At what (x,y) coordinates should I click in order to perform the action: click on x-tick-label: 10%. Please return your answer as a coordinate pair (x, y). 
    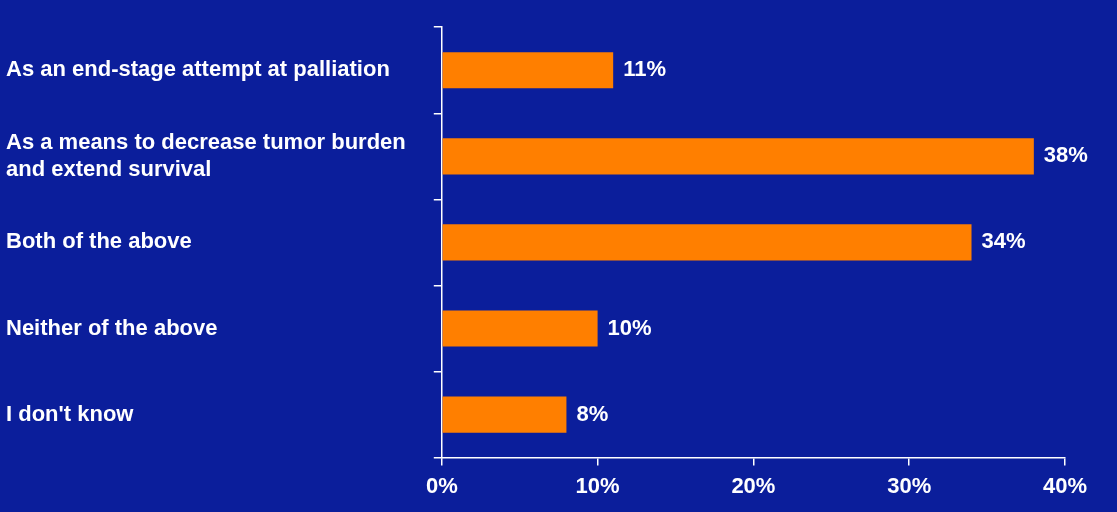
    Looking at the image, I should click on (597, 485).